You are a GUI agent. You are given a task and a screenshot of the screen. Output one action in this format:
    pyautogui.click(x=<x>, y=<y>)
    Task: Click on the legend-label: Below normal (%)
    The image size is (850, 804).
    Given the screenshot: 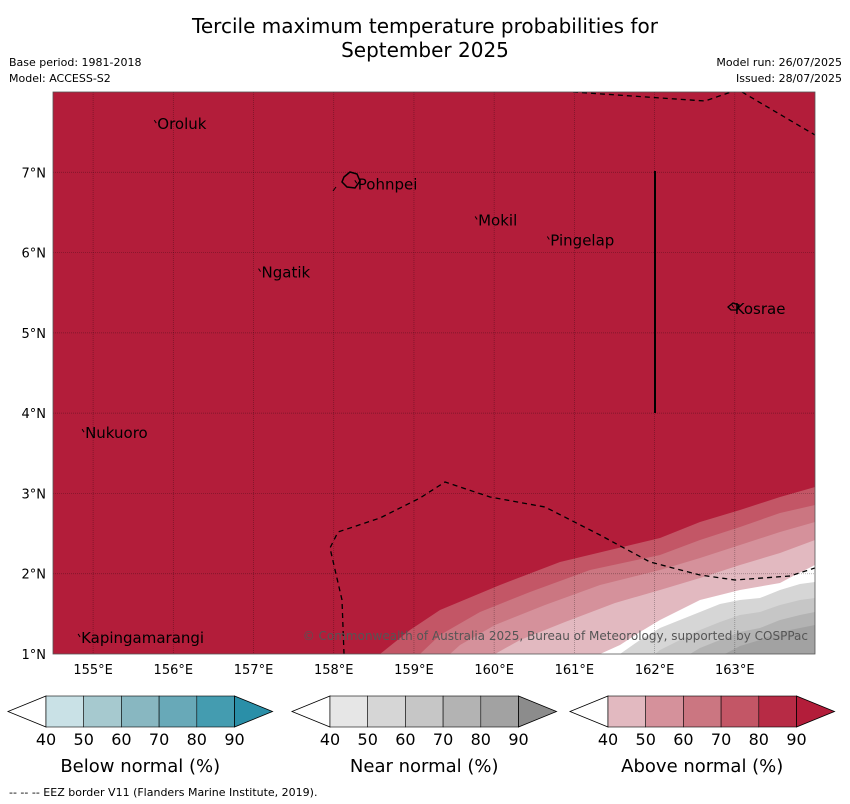 What is the action you would take?
    pyautogui.click(x=140, y=766)
    